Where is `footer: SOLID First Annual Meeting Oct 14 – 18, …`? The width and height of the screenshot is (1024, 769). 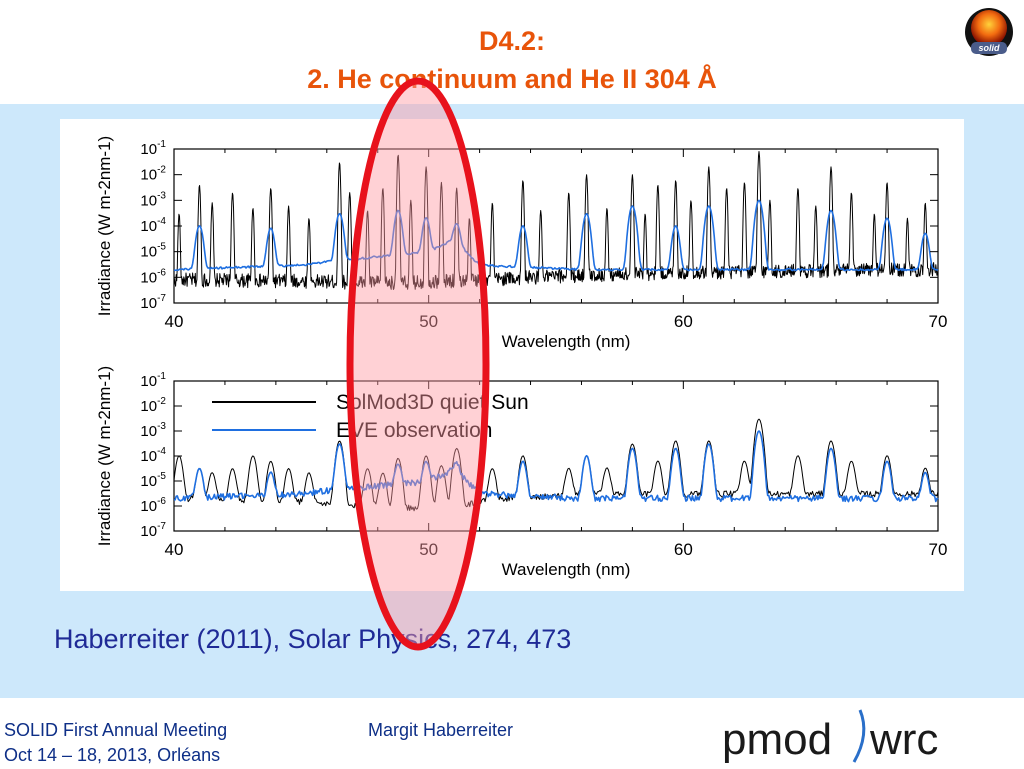
footer: SOLID First Annual Meeting Oct 14 – 18, … is located at coordinates (512, 733).